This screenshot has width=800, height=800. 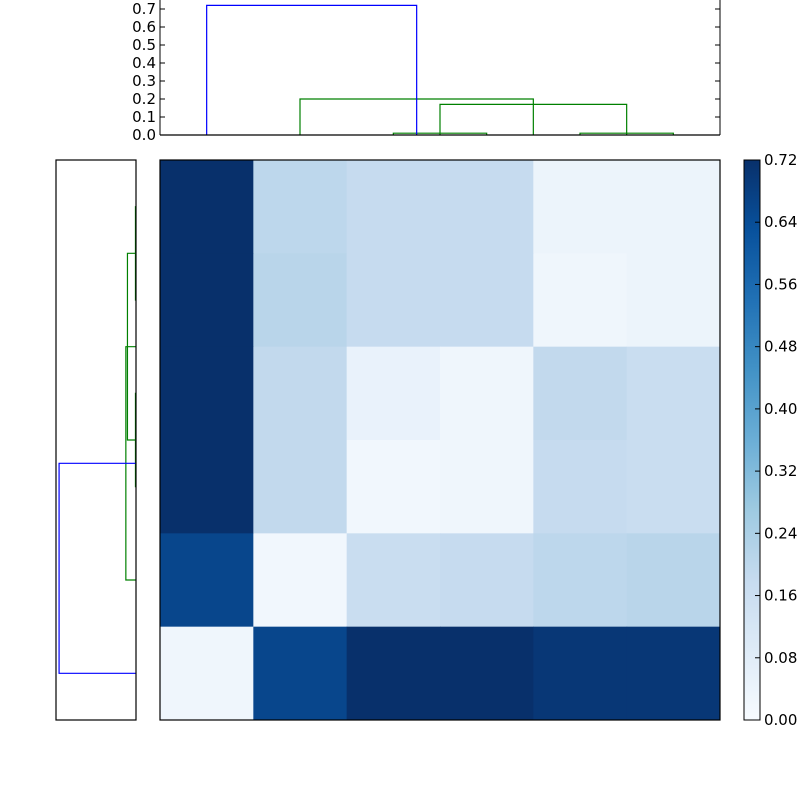 What do you see at coordinates (673, 673) in the screenshot?
I see `heatmap-cell-r5-c5` at bounding box center [673, 673].